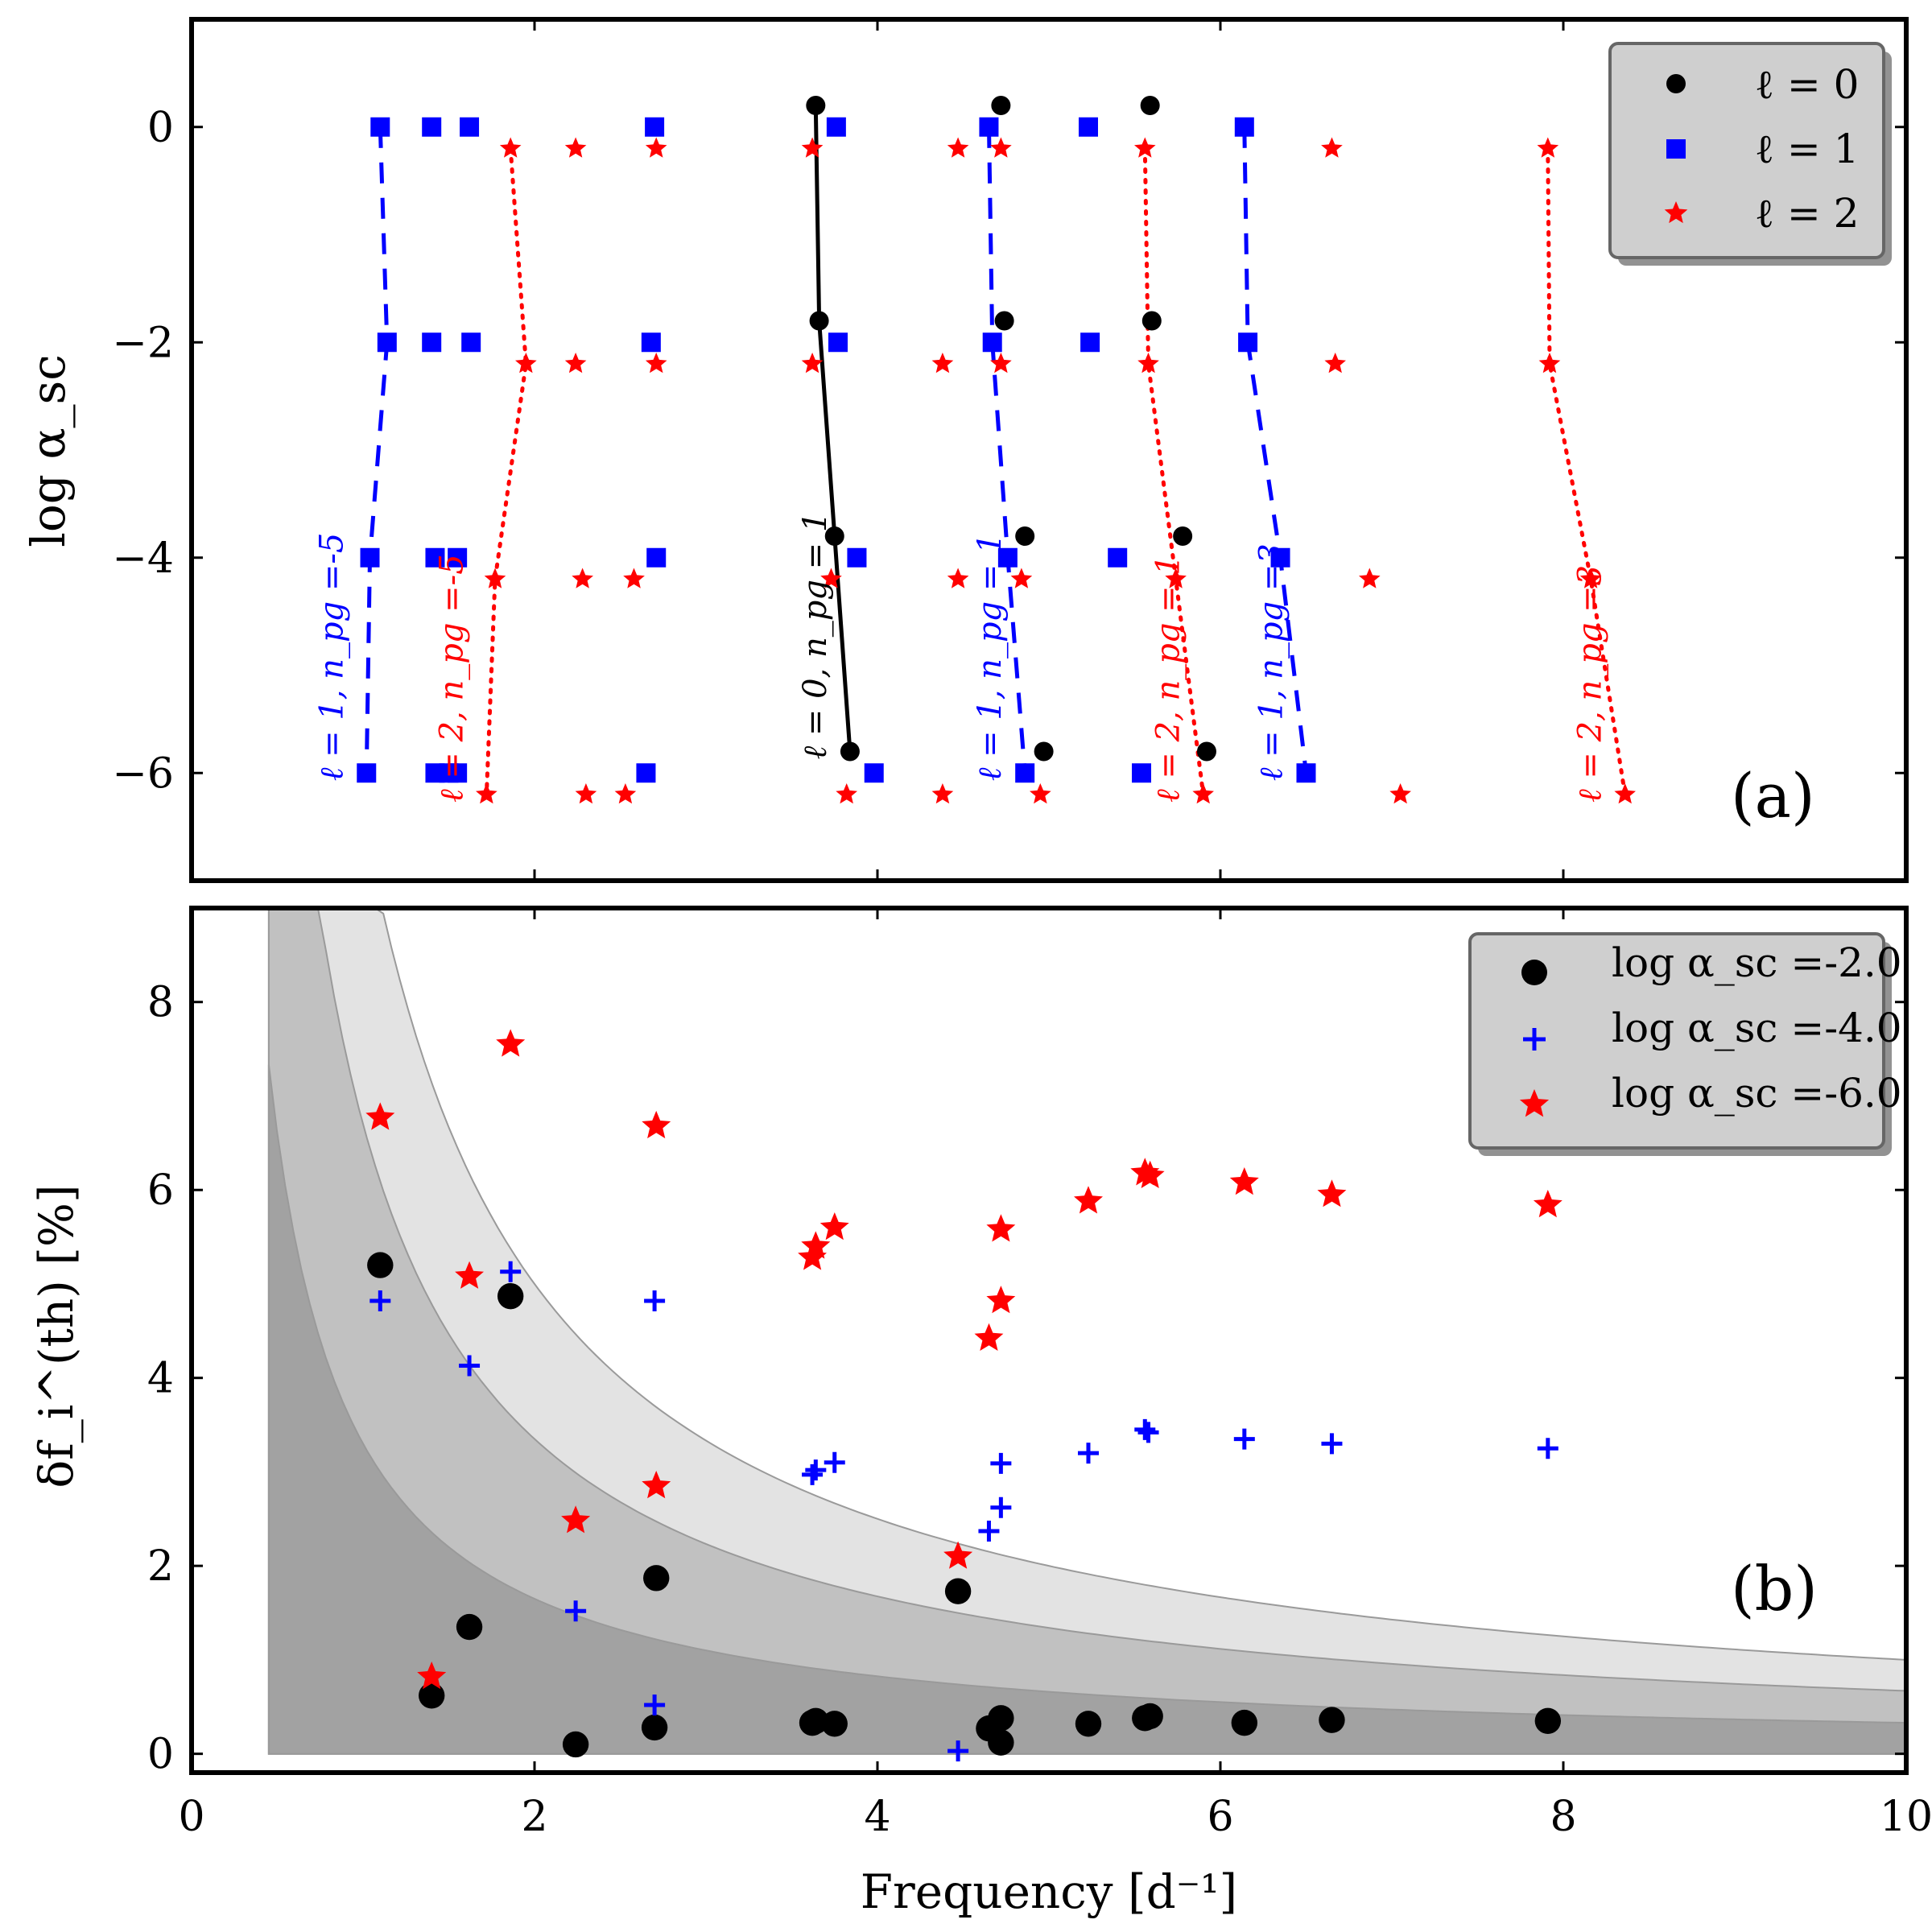 The height and width of the screenshot is (1932, 1932). What do you see at coordinates (1271, 662) in the screenshot?
I see `track-label: ℓ = 1, n_pg =3` at bounding box center [1271, 662].